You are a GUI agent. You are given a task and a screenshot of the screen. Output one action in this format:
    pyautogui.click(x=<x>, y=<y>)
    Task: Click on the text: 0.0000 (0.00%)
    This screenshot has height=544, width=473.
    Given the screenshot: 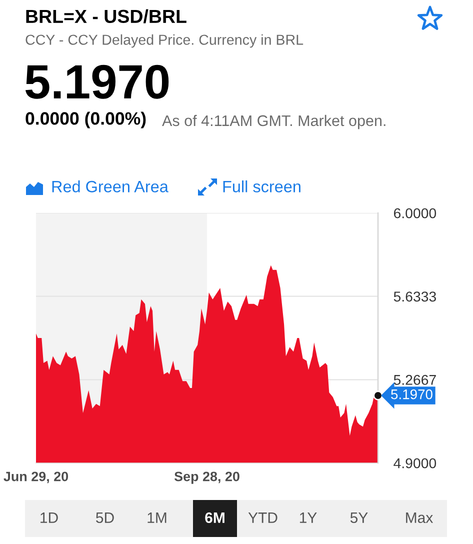 What is the action you would take?
    pyautogui.click(x=86, y=120)
    